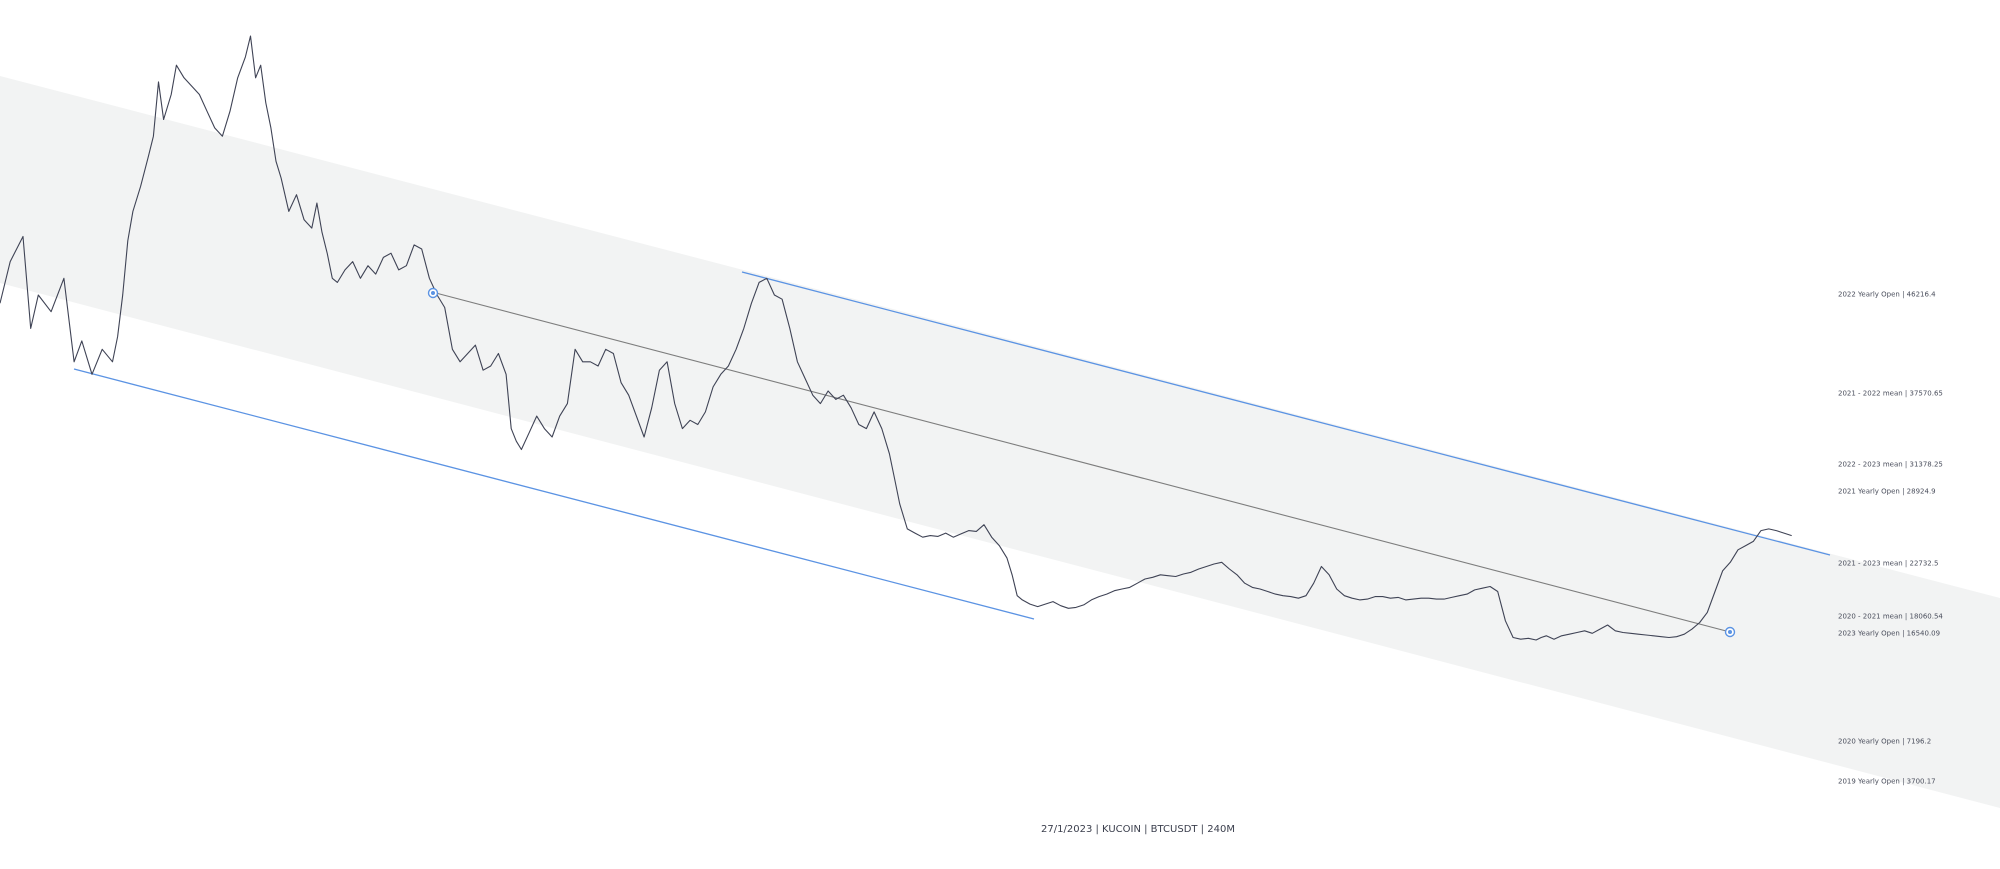 This screenshot has width=2000, height=869. I want to click on level-label: 2021 Yearly Open | 28924.9, so click(1887, 492).